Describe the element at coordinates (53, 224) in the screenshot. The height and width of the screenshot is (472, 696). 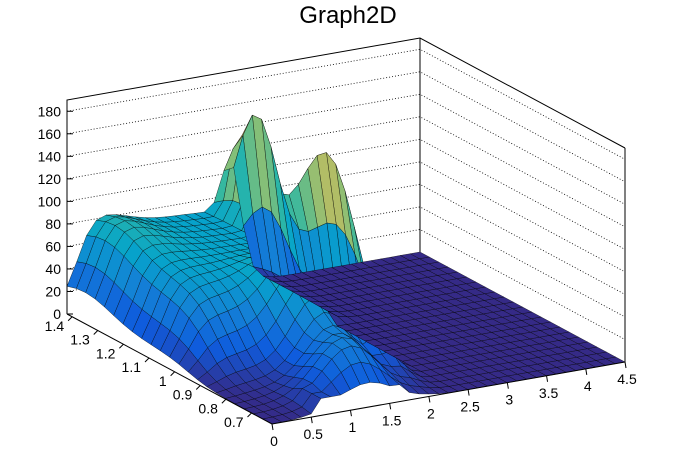
I see `z-tick-label: 80` at that location.